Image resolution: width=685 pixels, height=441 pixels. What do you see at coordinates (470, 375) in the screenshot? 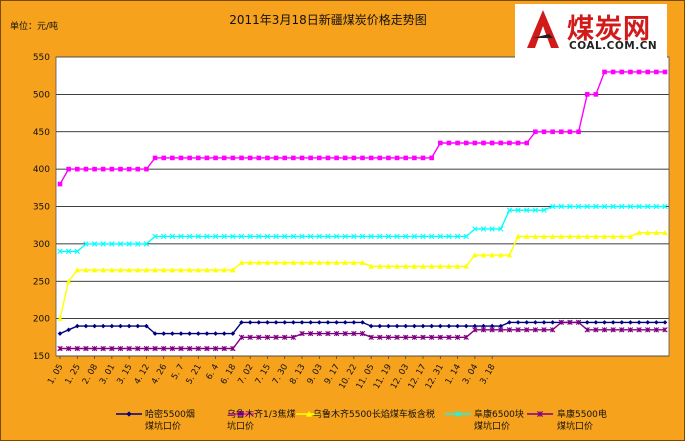
I see `x-tick-label: 3. 04` at bounding box center [470, 375].